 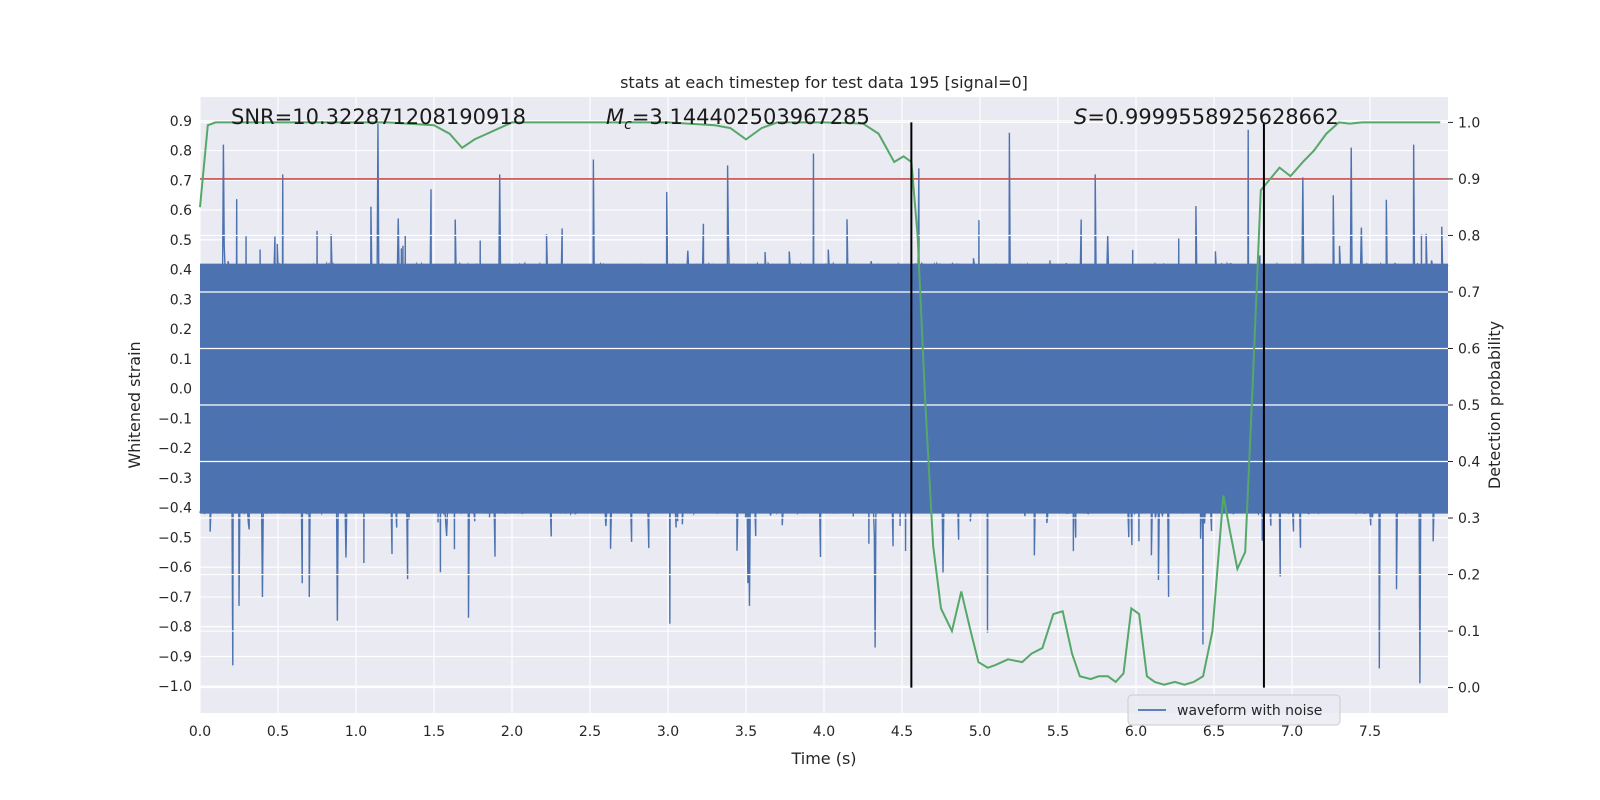 What do you see at coordinates (1249, 711) in the screenshot?
I see `legend-label-waveform: waveform with noise` at bounding box center [1249, 711].